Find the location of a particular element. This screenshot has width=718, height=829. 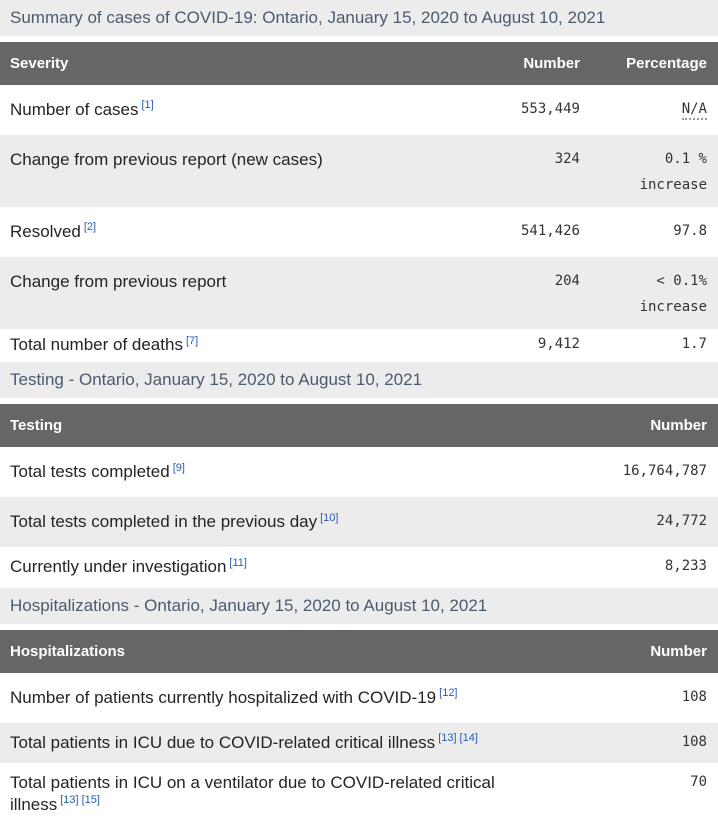

footnote-link: [2] is located at coordinates (90, 227).